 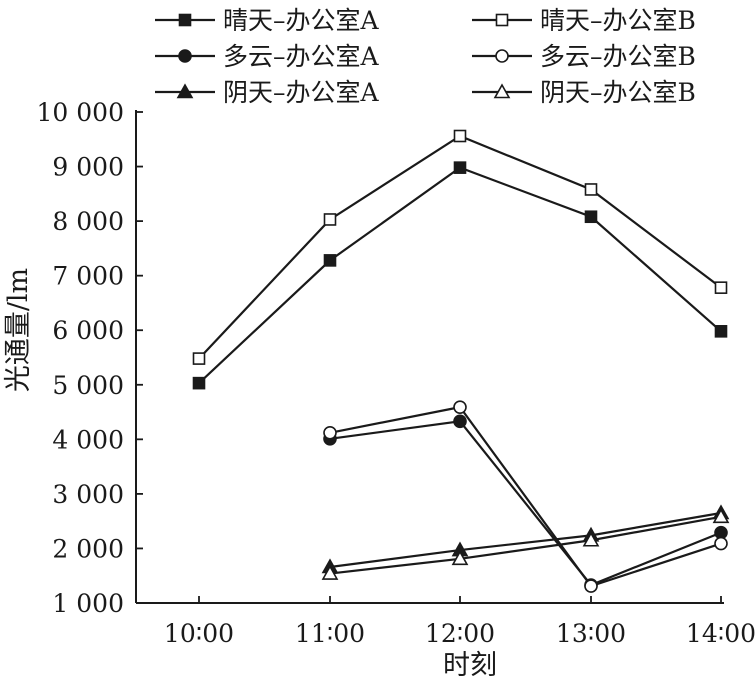 I want to click on y-tick-label: 8 000, so click(x=88, y=221).